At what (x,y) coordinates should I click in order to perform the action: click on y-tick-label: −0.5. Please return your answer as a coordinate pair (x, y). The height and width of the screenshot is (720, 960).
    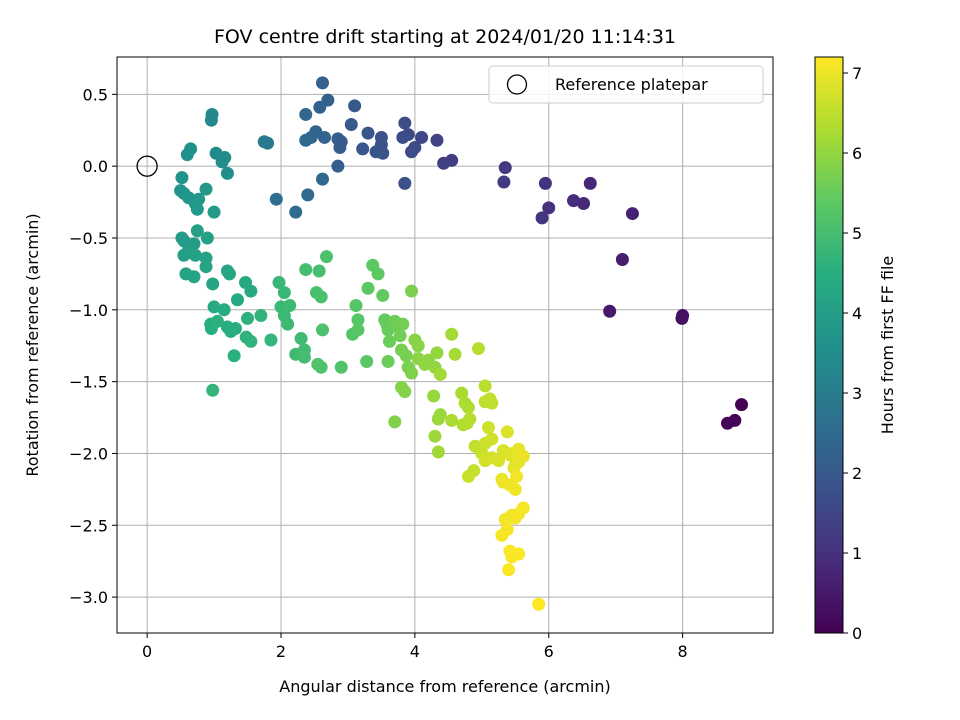
    Looking at the image, I should click on (88, 238).